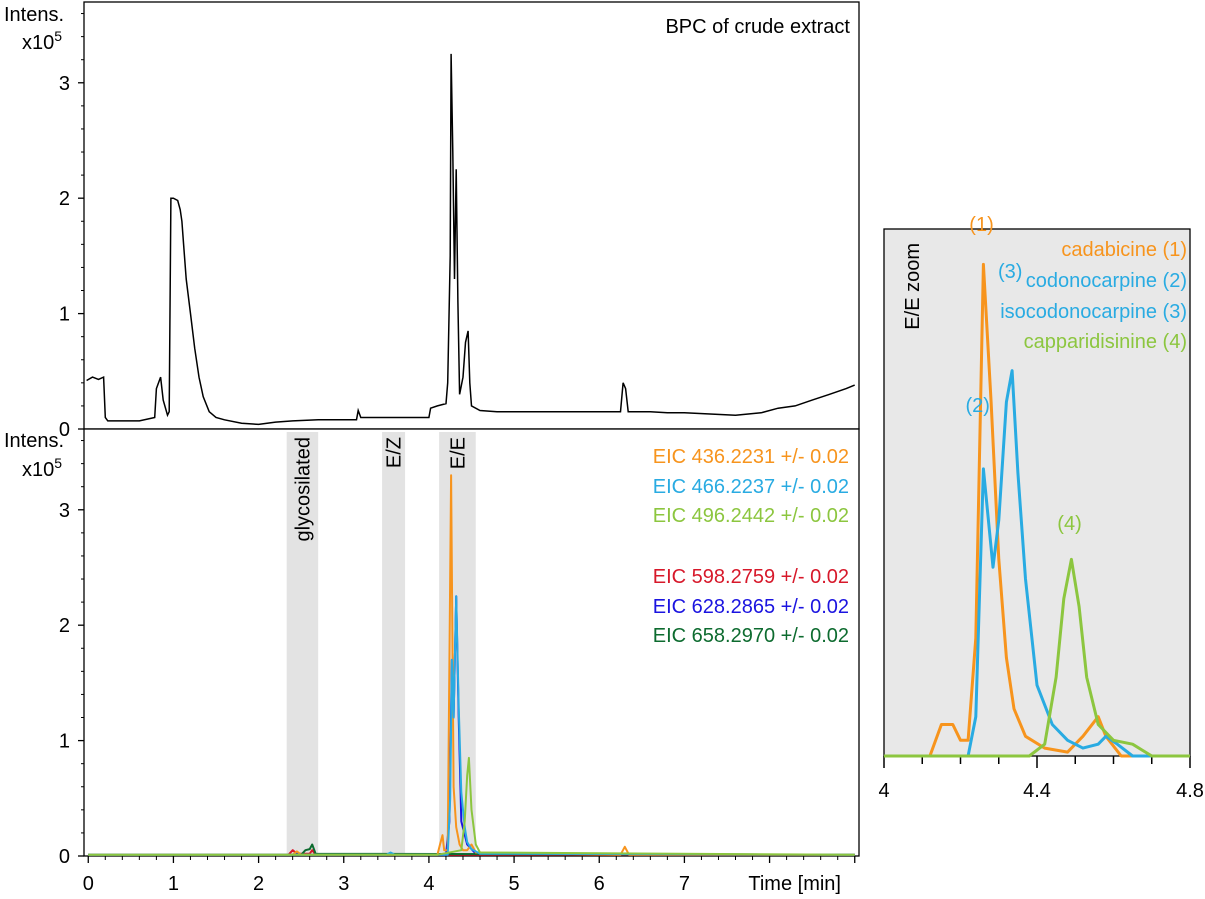 This screenshot has width=1205, height=899. I want to click on eic-x-tick-label: 0, so click(88, 884).